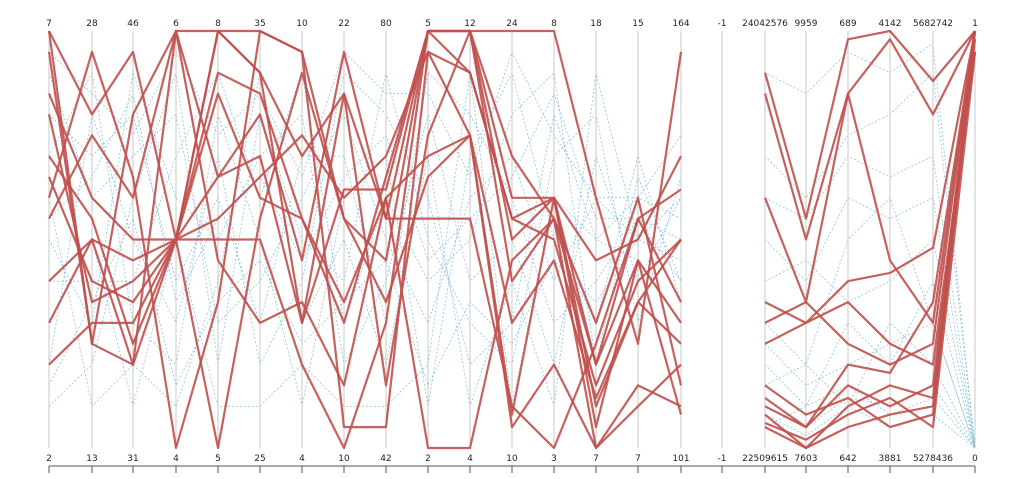  I want to click on axis-bottom-label-14: 7, so click(638, 459).